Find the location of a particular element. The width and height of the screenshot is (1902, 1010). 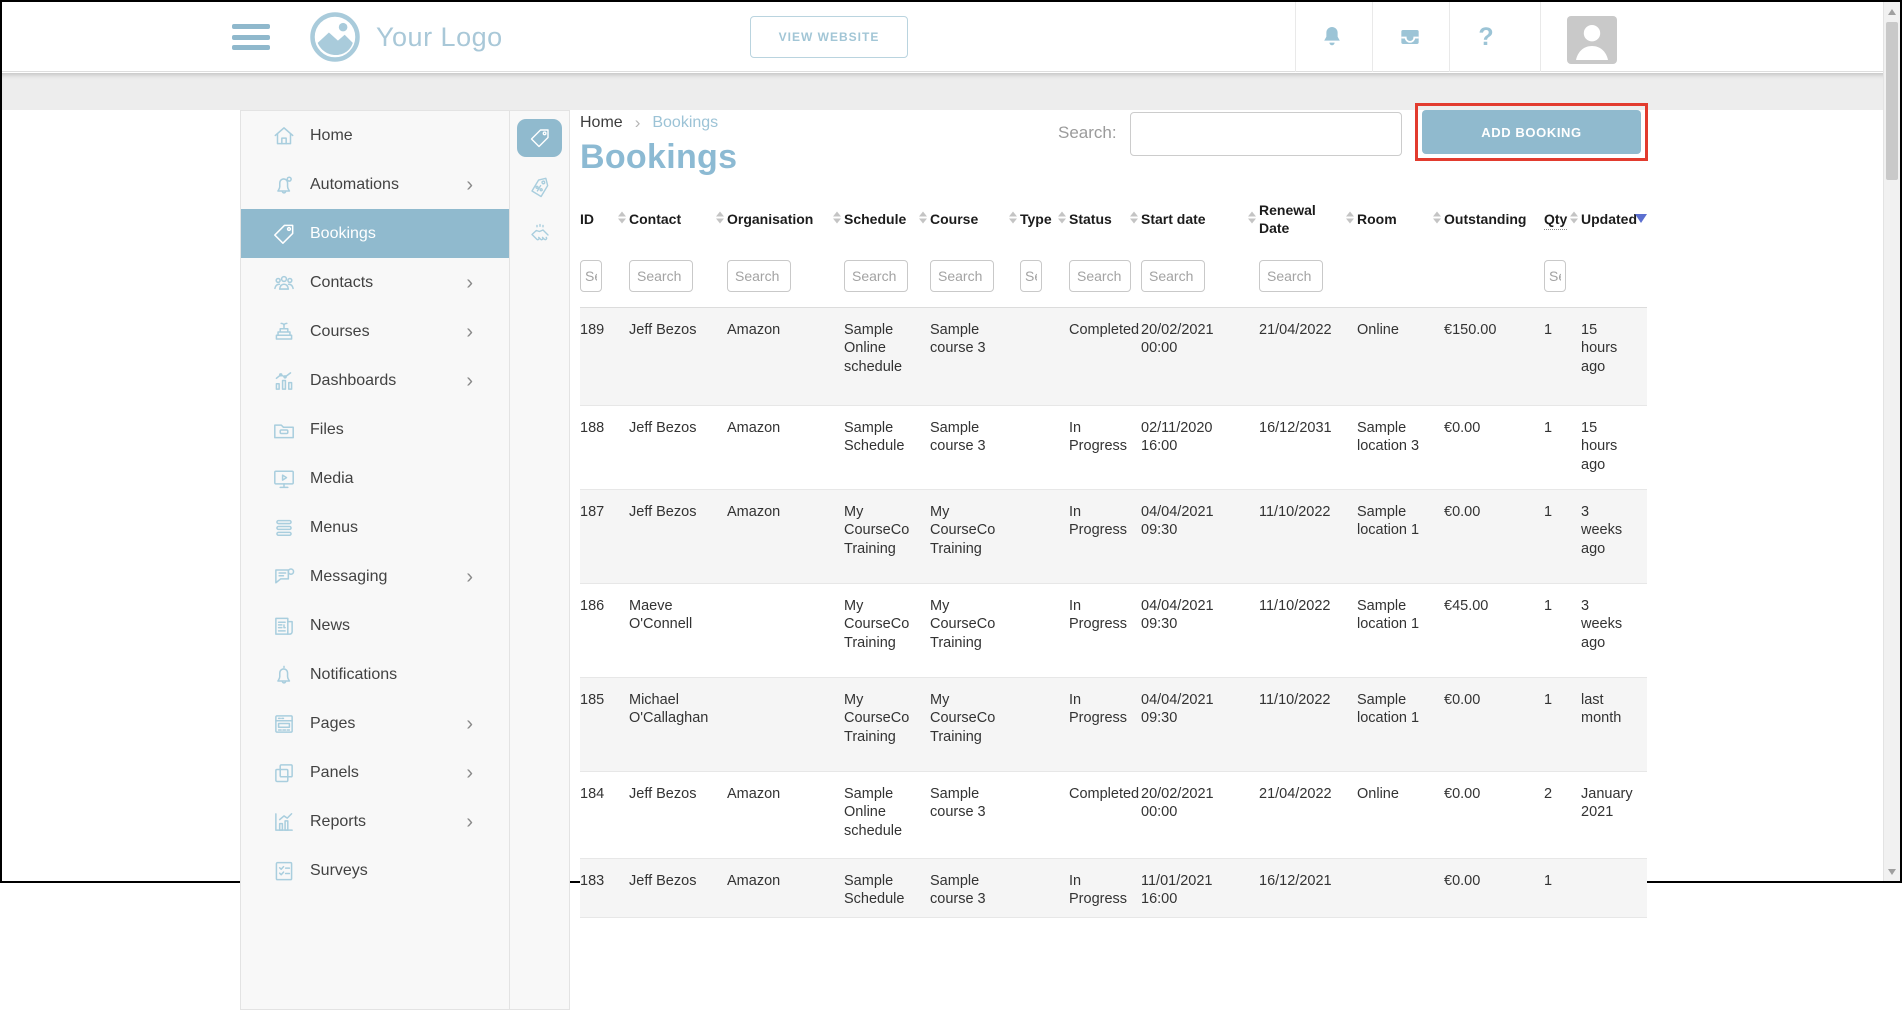

filter-cell-start-date is located at coordinates (1200, 275).